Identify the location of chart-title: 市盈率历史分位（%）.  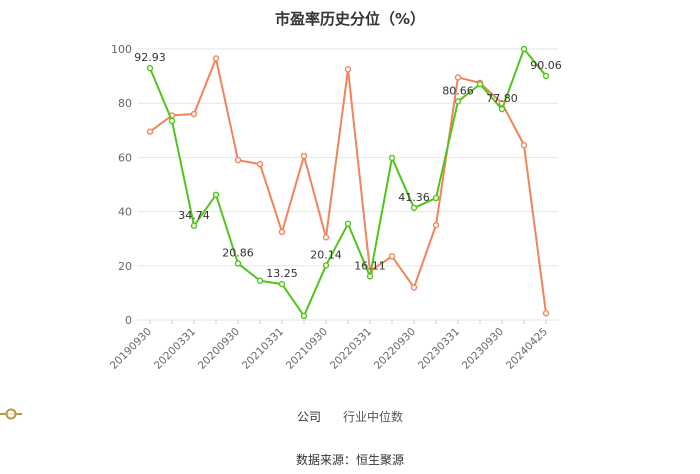
(350, 19).